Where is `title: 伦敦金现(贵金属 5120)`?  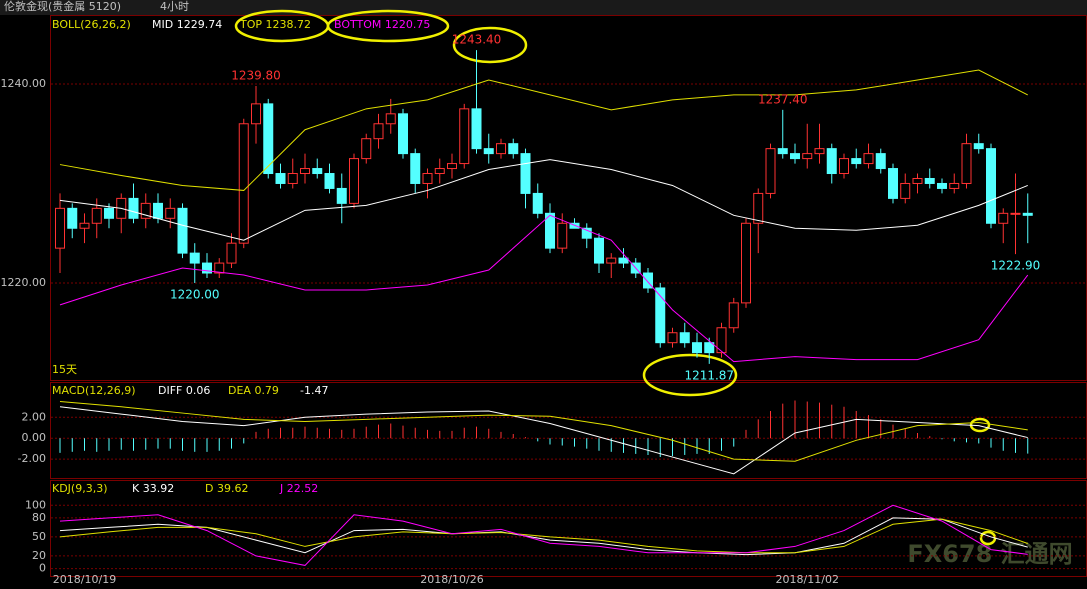
title: 伦敦金现(贵金属 5120) is located at coordinates (62, 6).